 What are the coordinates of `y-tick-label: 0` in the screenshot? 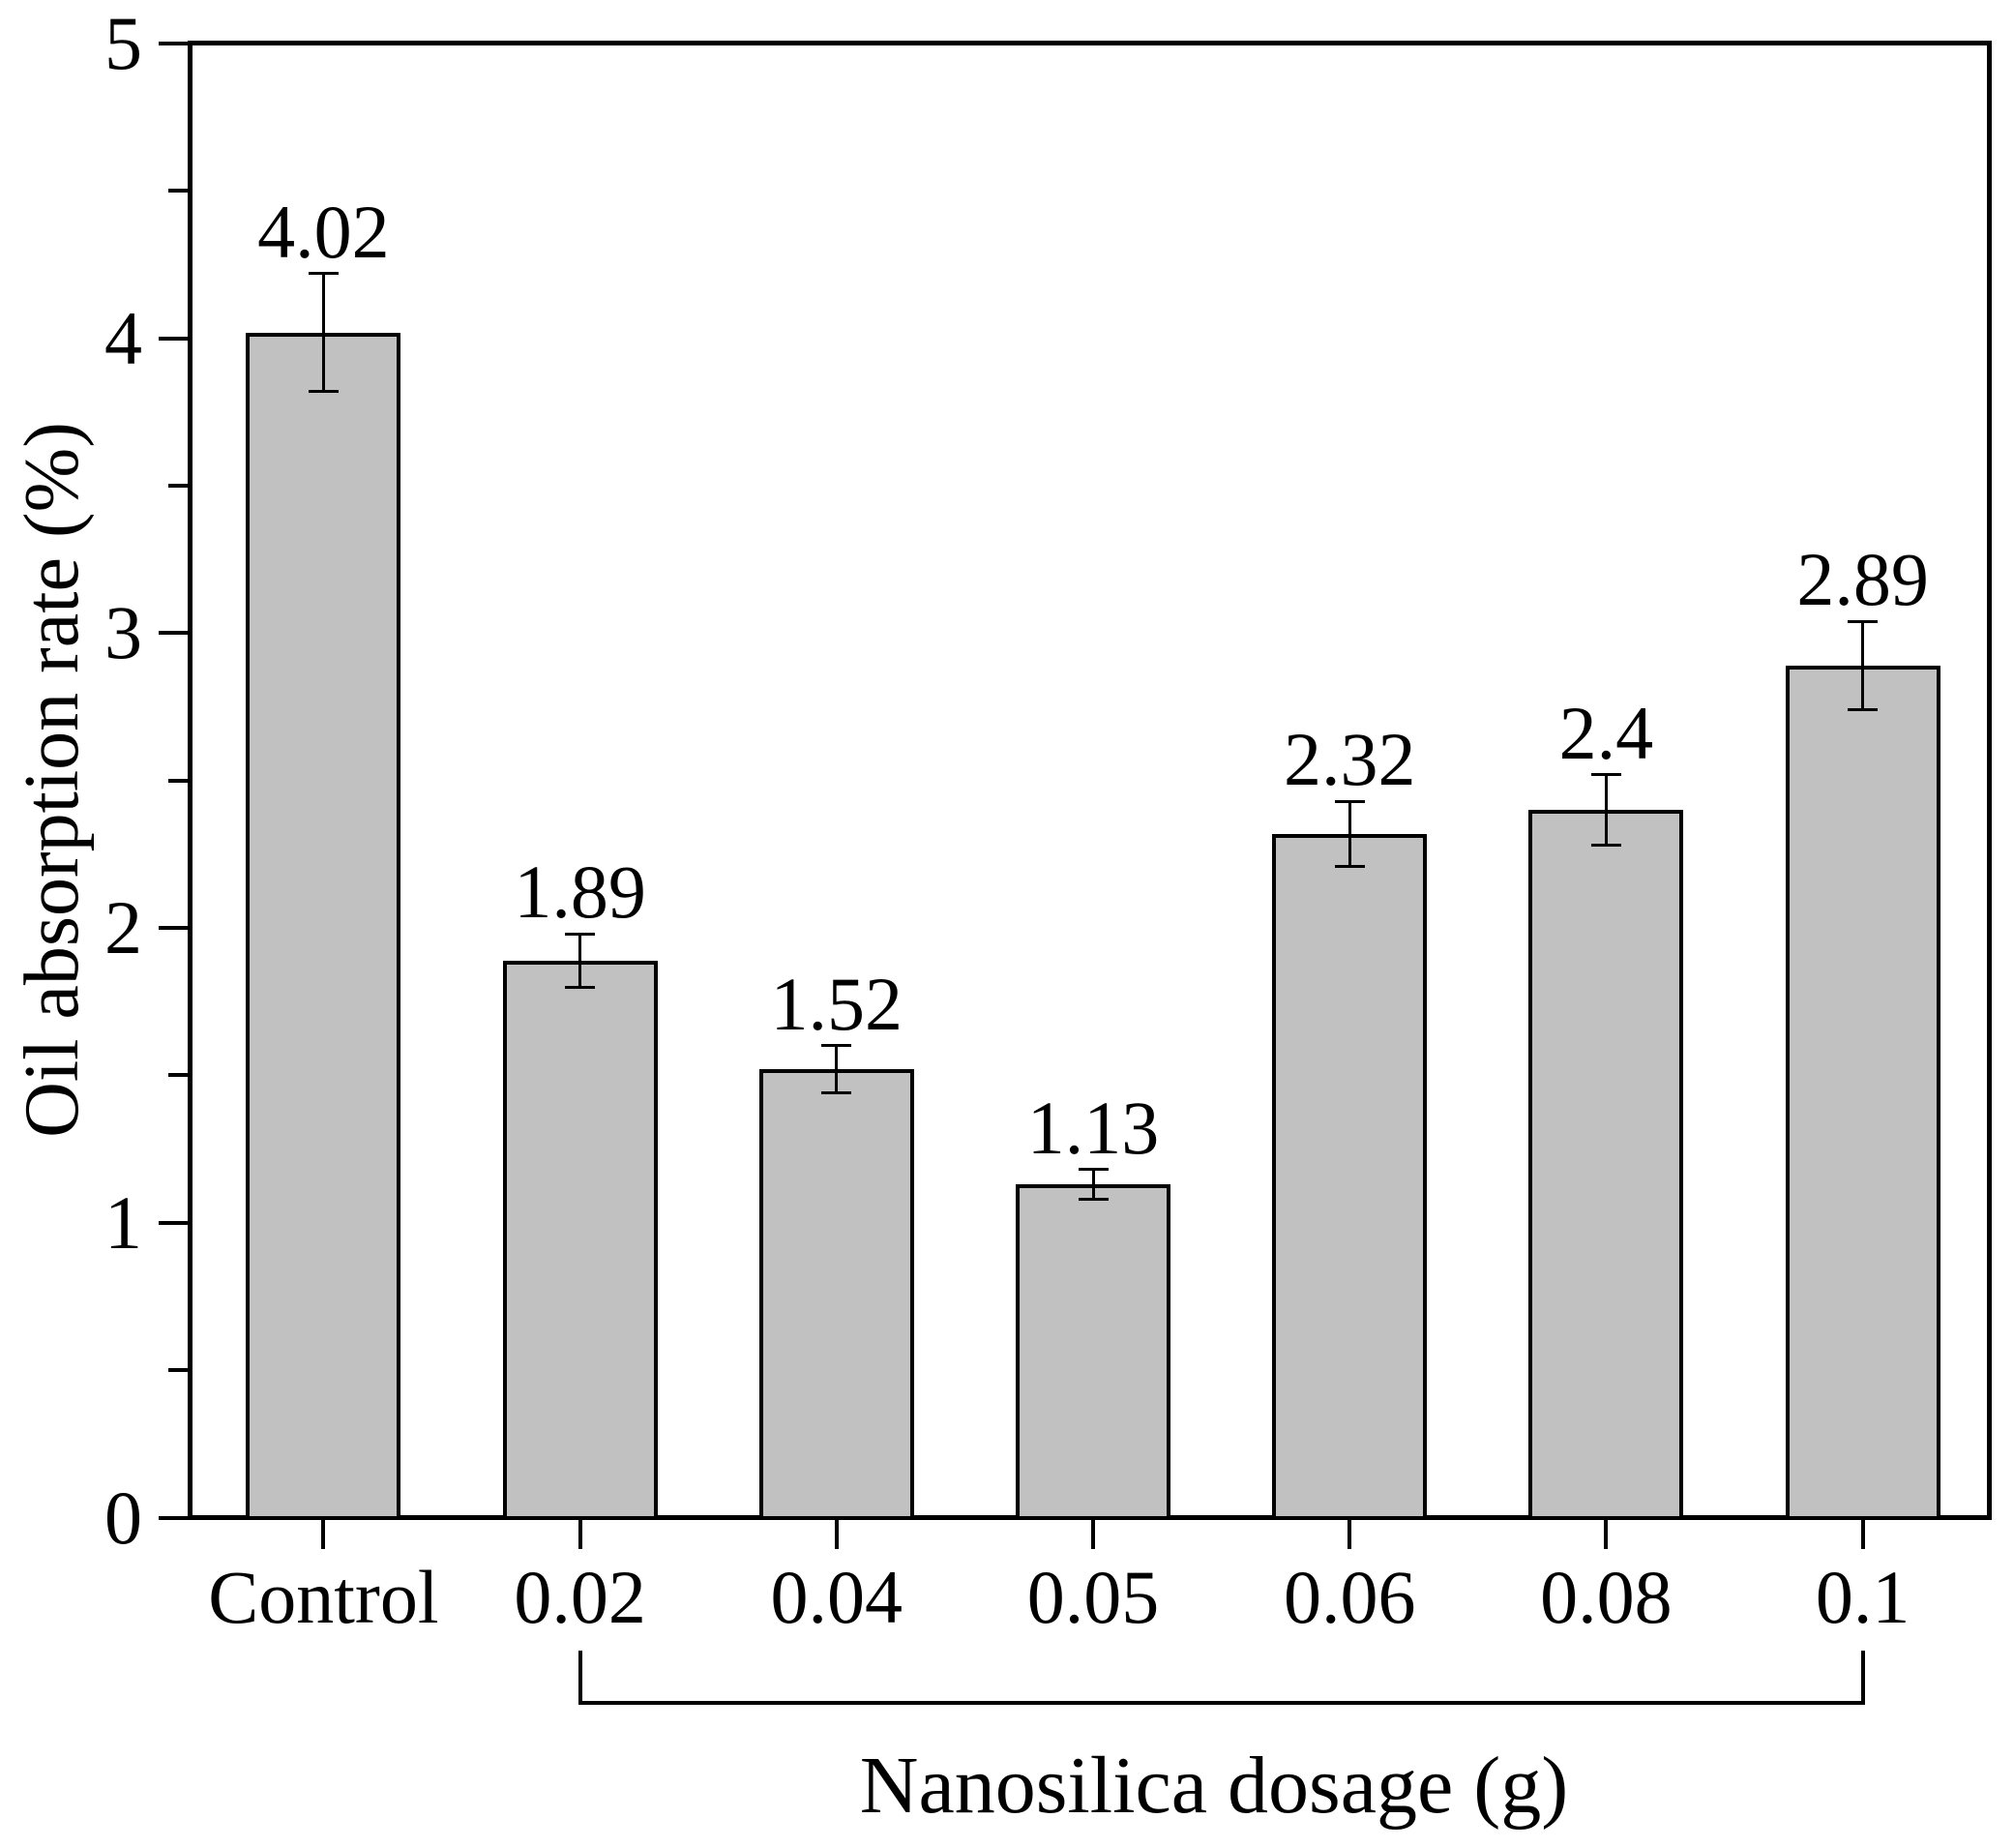 It's located at (123, 1517).